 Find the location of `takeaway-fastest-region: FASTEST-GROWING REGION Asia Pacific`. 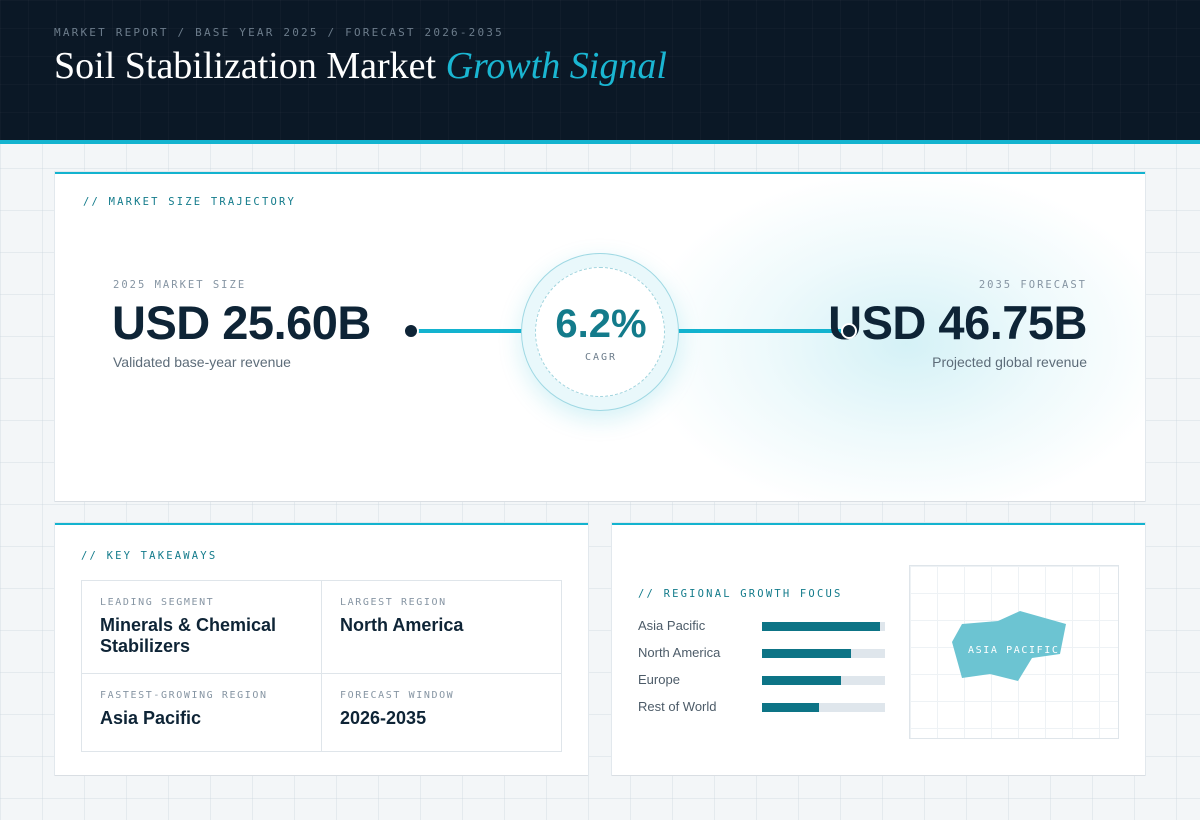

takeaway-fastest-region: FASTEST-GROWING REGION Asia Pacific is located at coordinates (202, 712).